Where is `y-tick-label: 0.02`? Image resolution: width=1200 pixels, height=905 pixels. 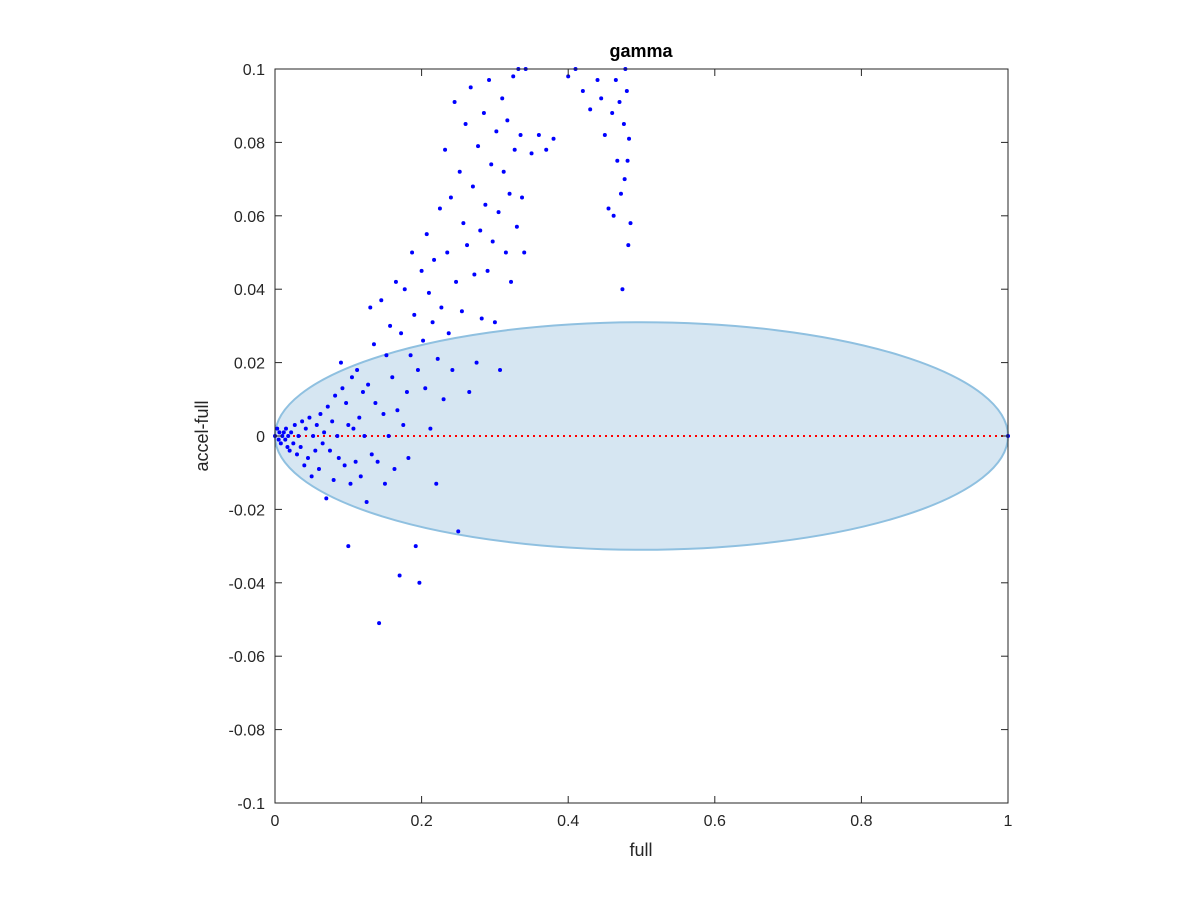
y-tick-label: 0.02 is located at coordinates (249, 364).